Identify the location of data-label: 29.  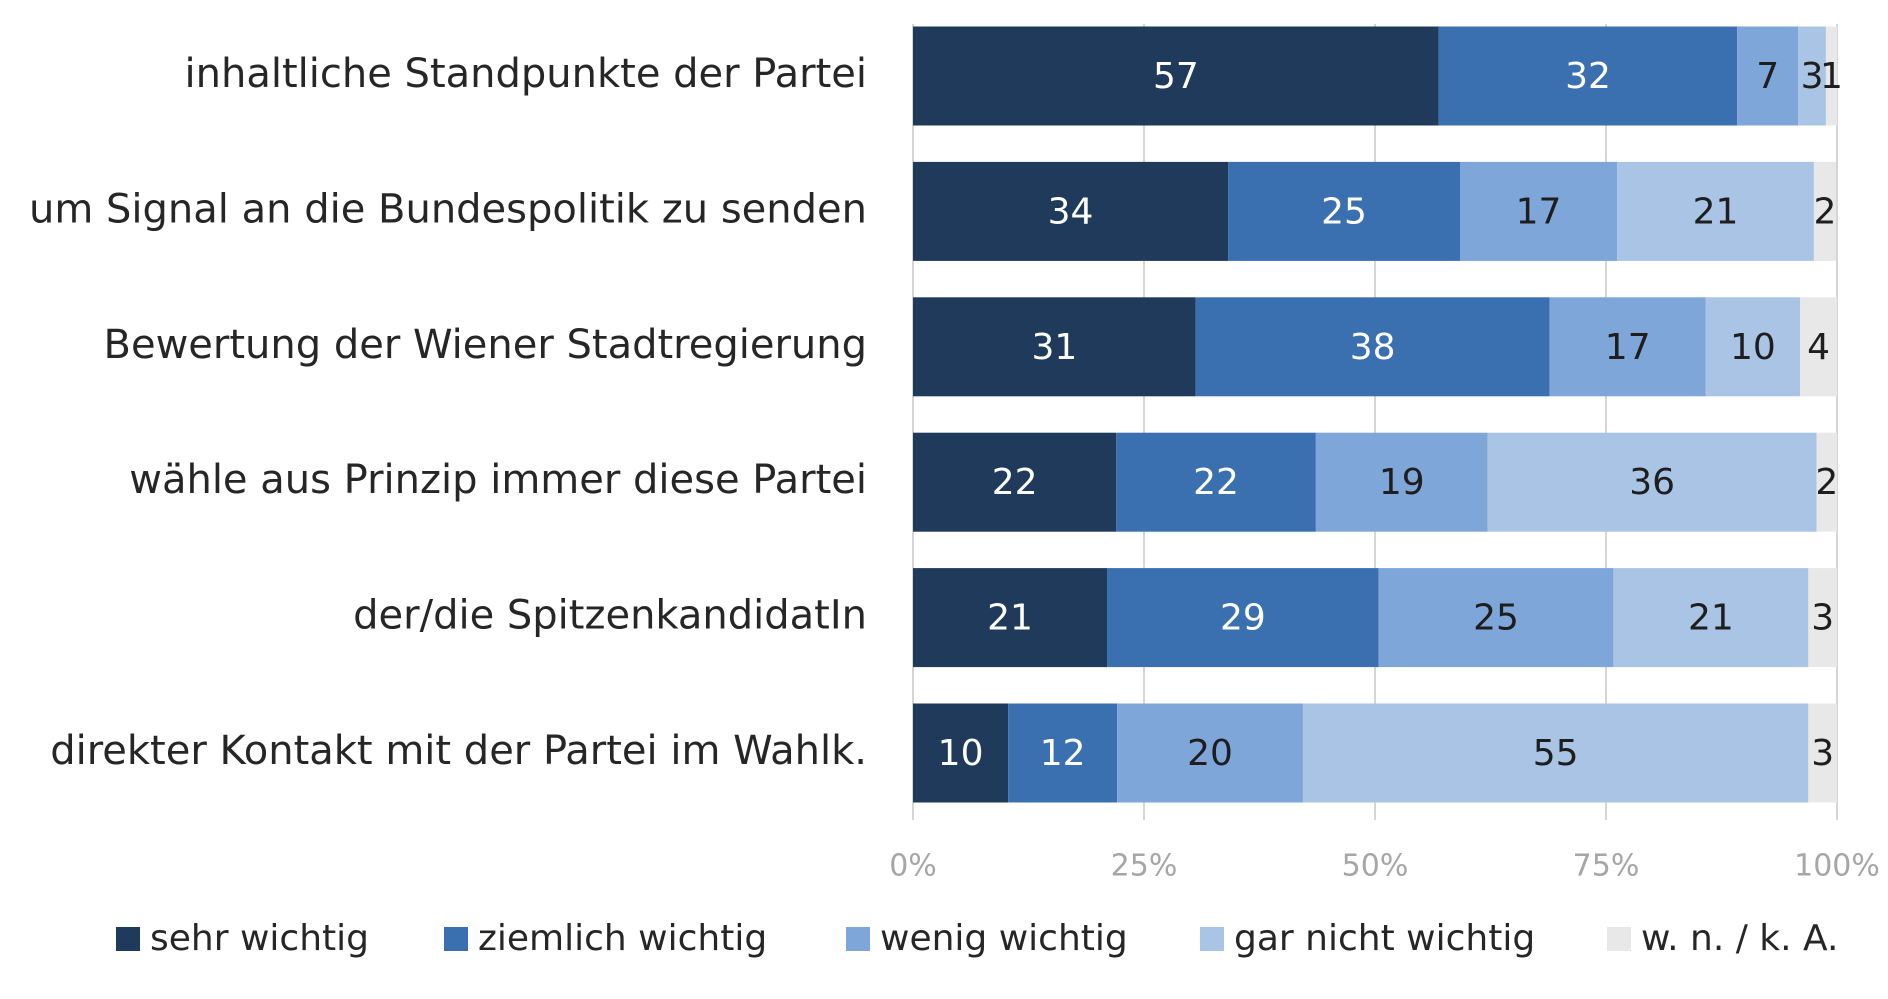
(1243, 618).